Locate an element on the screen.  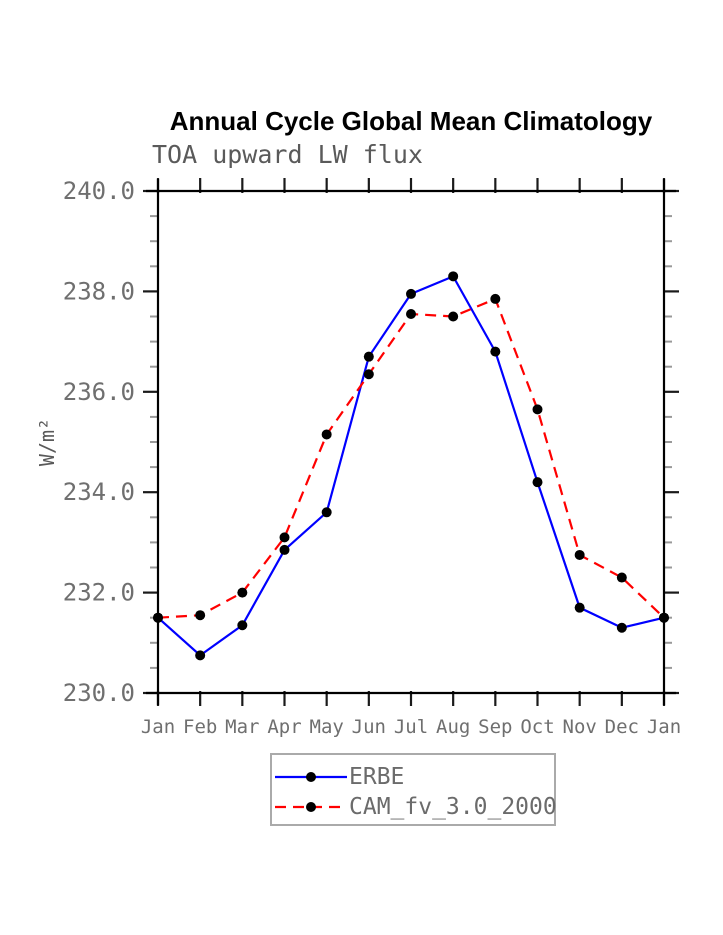
legend-label-cam: CAM_fv_3.0_2000 is located at coordinates (453, 806).